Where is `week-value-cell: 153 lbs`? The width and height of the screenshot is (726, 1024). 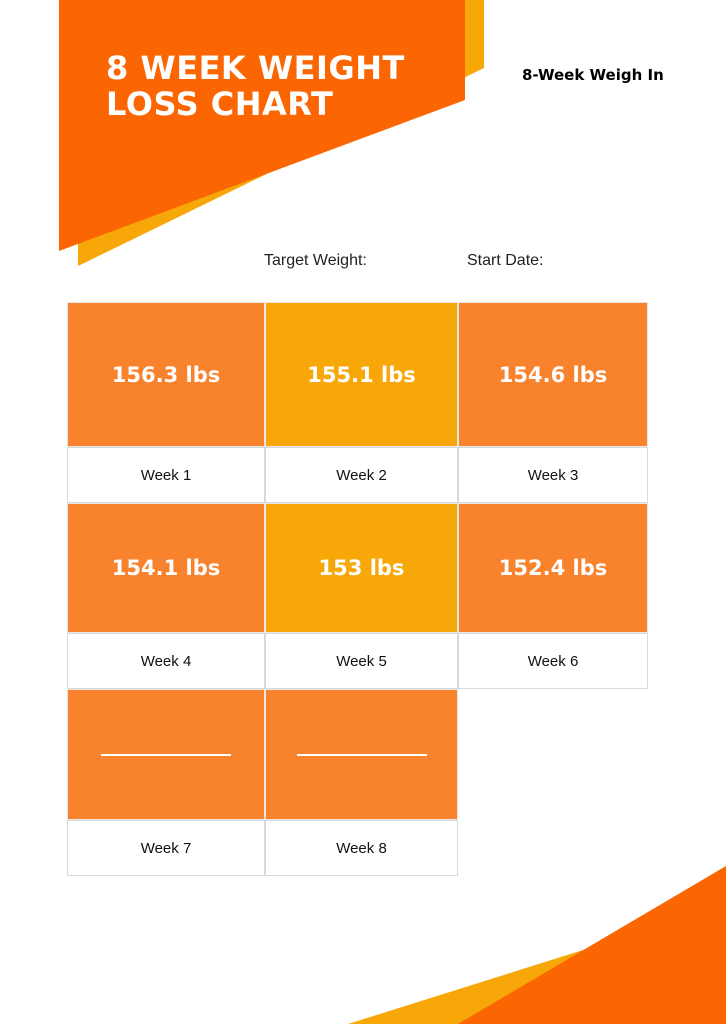
week-value-cell: 153 lbs is located at coordinates (361, 568).